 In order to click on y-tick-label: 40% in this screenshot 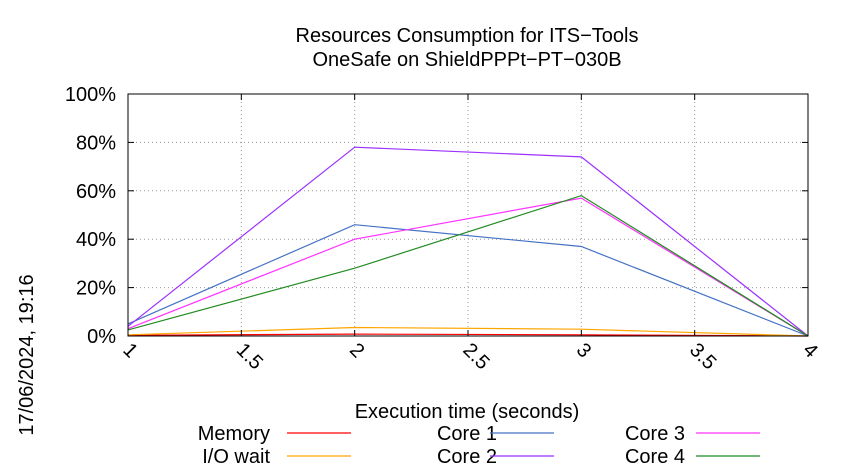, I will do `click(96, 240)`.